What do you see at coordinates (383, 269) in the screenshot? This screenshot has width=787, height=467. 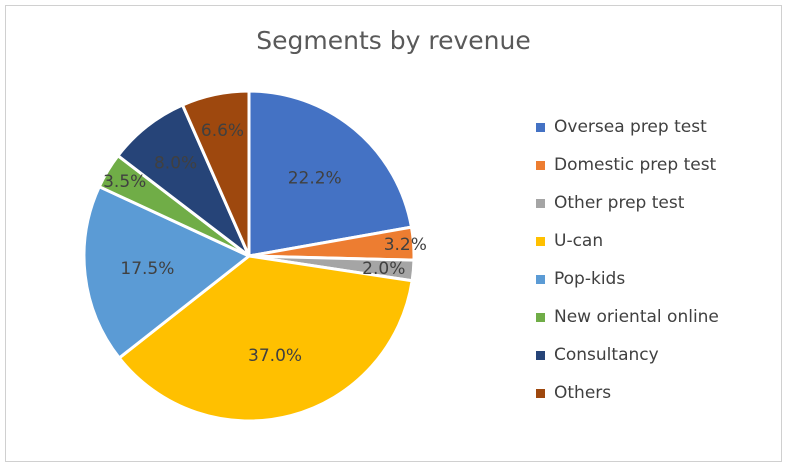 I see `data-label: 2.0%` at bounding box center [383, 269].